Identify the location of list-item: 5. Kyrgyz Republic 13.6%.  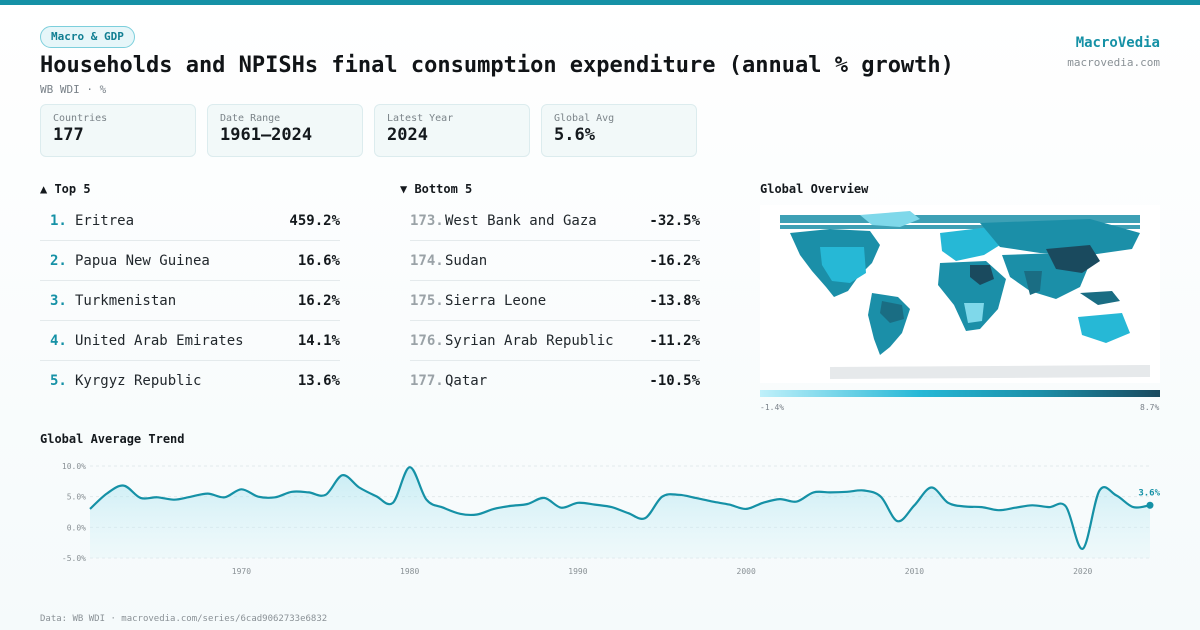
(190, 381).